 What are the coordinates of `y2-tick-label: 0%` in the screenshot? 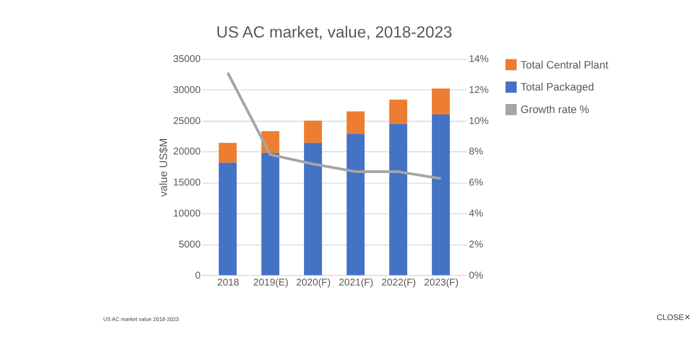 It's located at (476, 276).